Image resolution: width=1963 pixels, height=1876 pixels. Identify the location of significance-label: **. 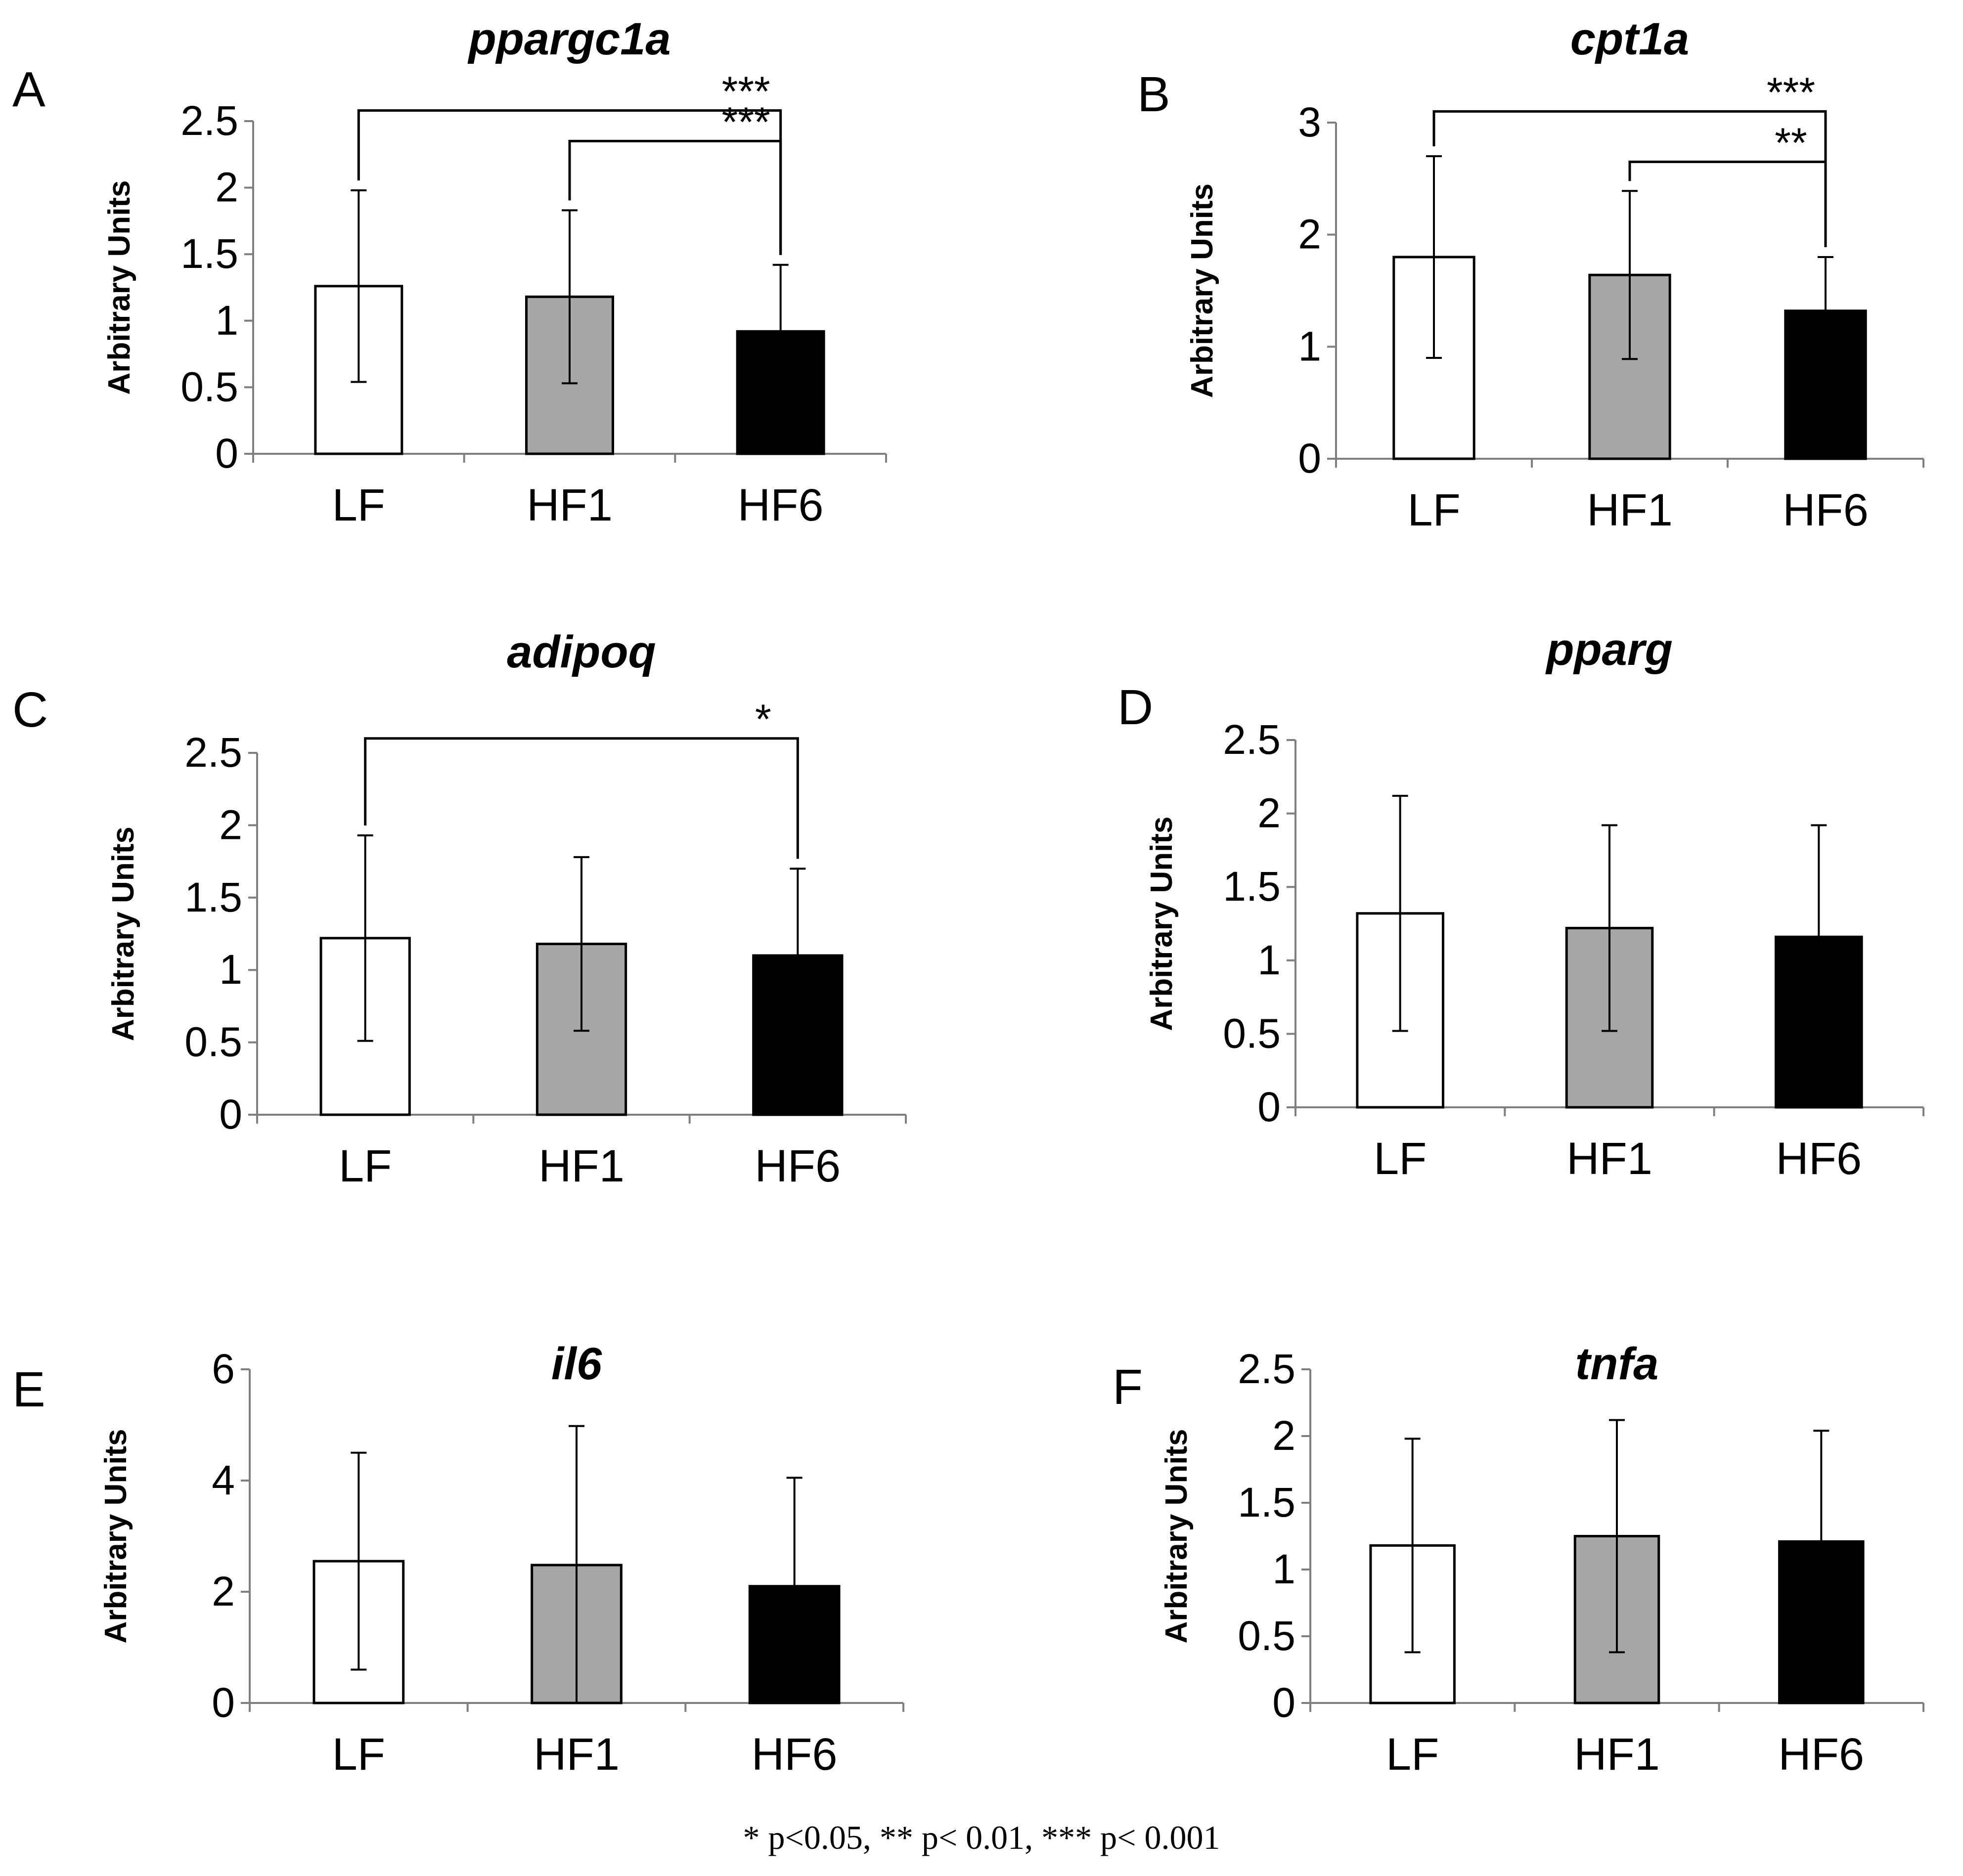
(1791, 143).